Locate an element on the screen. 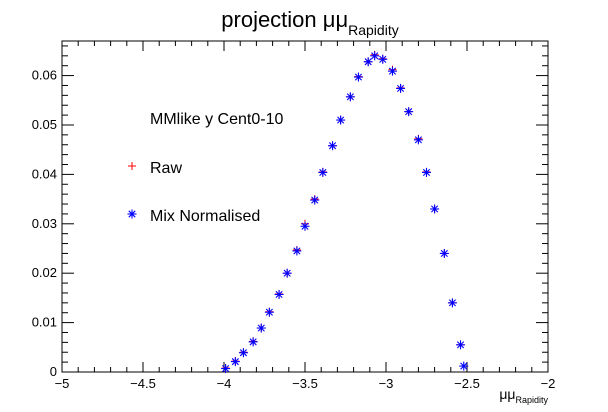  y-tick-label: 0 is located at coordinates (53, 371).